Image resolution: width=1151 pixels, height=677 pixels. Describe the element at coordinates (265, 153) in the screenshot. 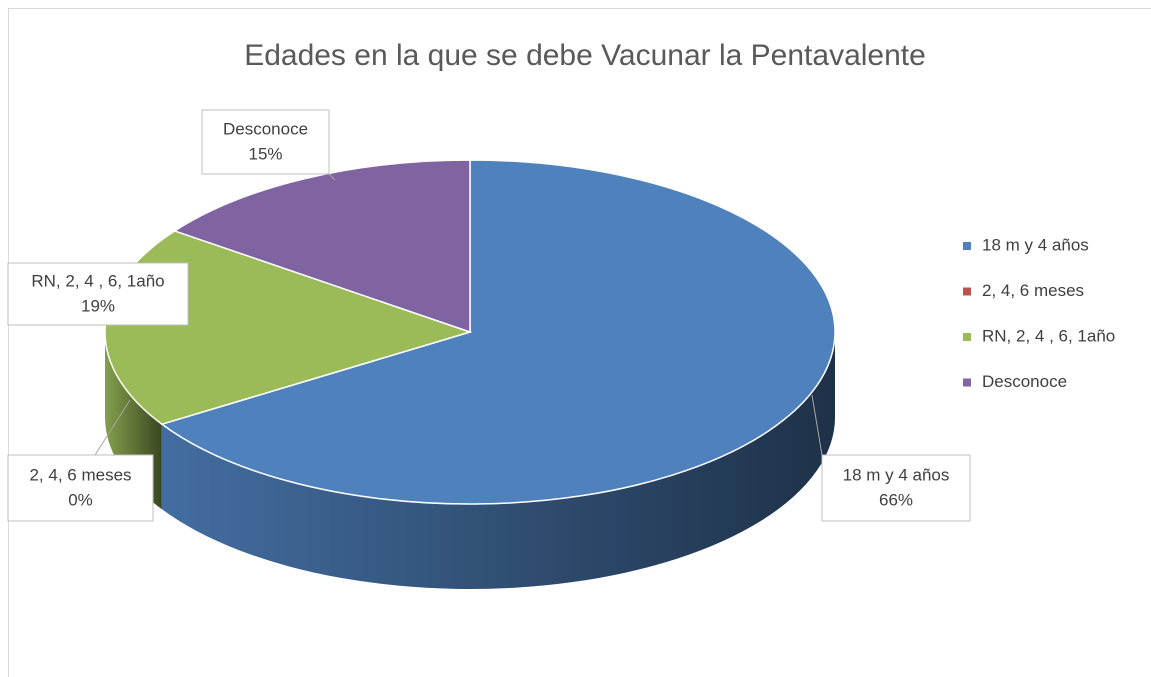

I see `data-label-value: 15%` at that location.